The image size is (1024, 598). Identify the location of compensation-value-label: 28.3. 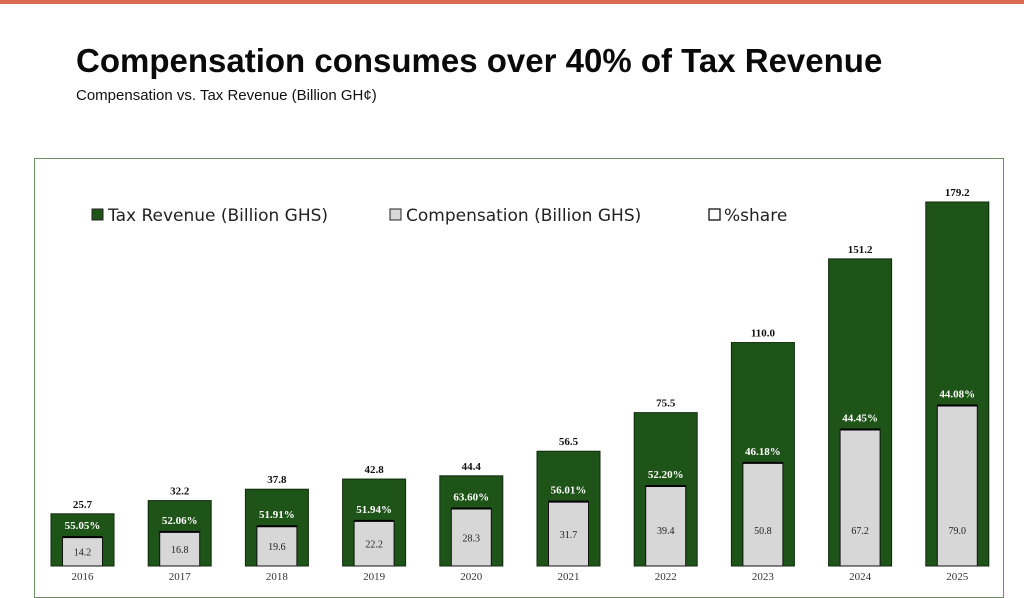
(472, 538).